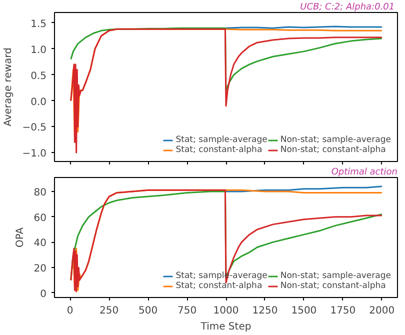 The height and width of the screenshot is (335, 405). Describe the element at coordinates (34, 128) in the screenshot. I see `y-tick-label: −0.5` at that location.